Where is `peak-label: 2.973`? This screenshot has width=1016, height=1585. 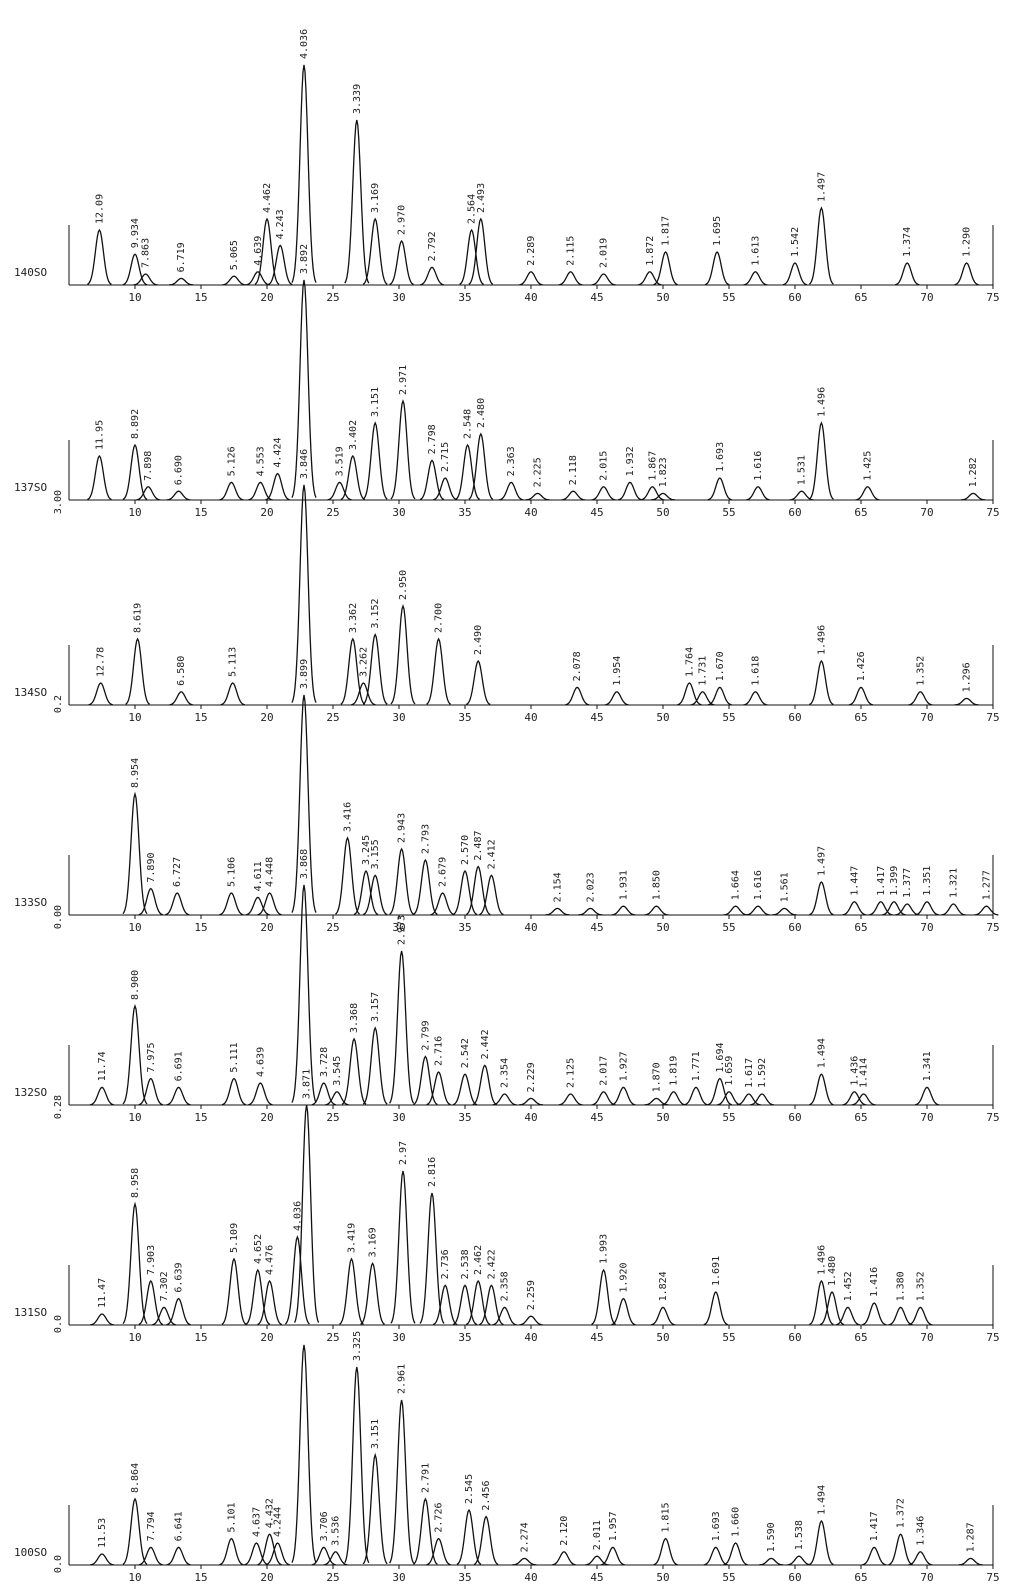
peak-label: 2.973 is located at coordinates (402, 930).